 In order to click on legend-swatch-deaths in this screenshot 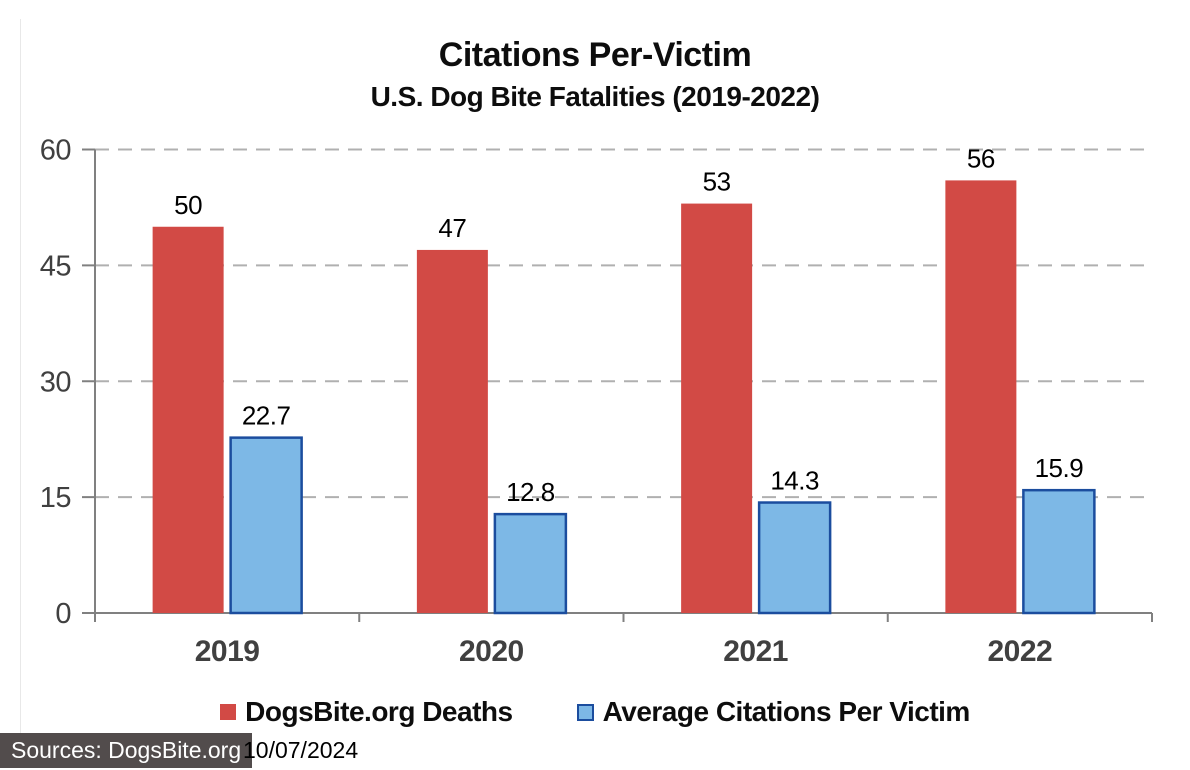, I will do `click(228, 712)`.